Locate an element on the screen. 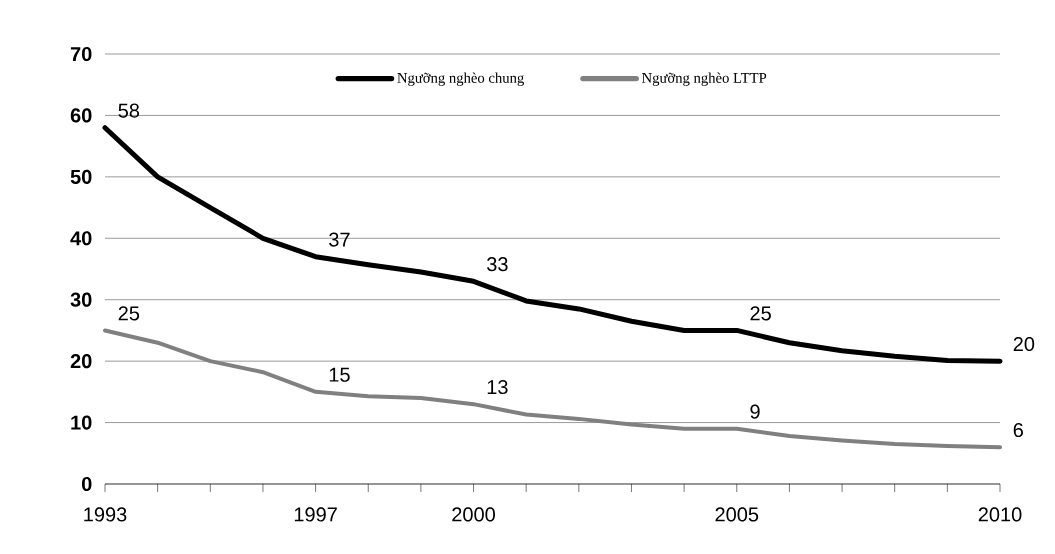 This screenshot has width=1055, height=554. x-tick-label: 1993 is located at coordinates (105, 514).